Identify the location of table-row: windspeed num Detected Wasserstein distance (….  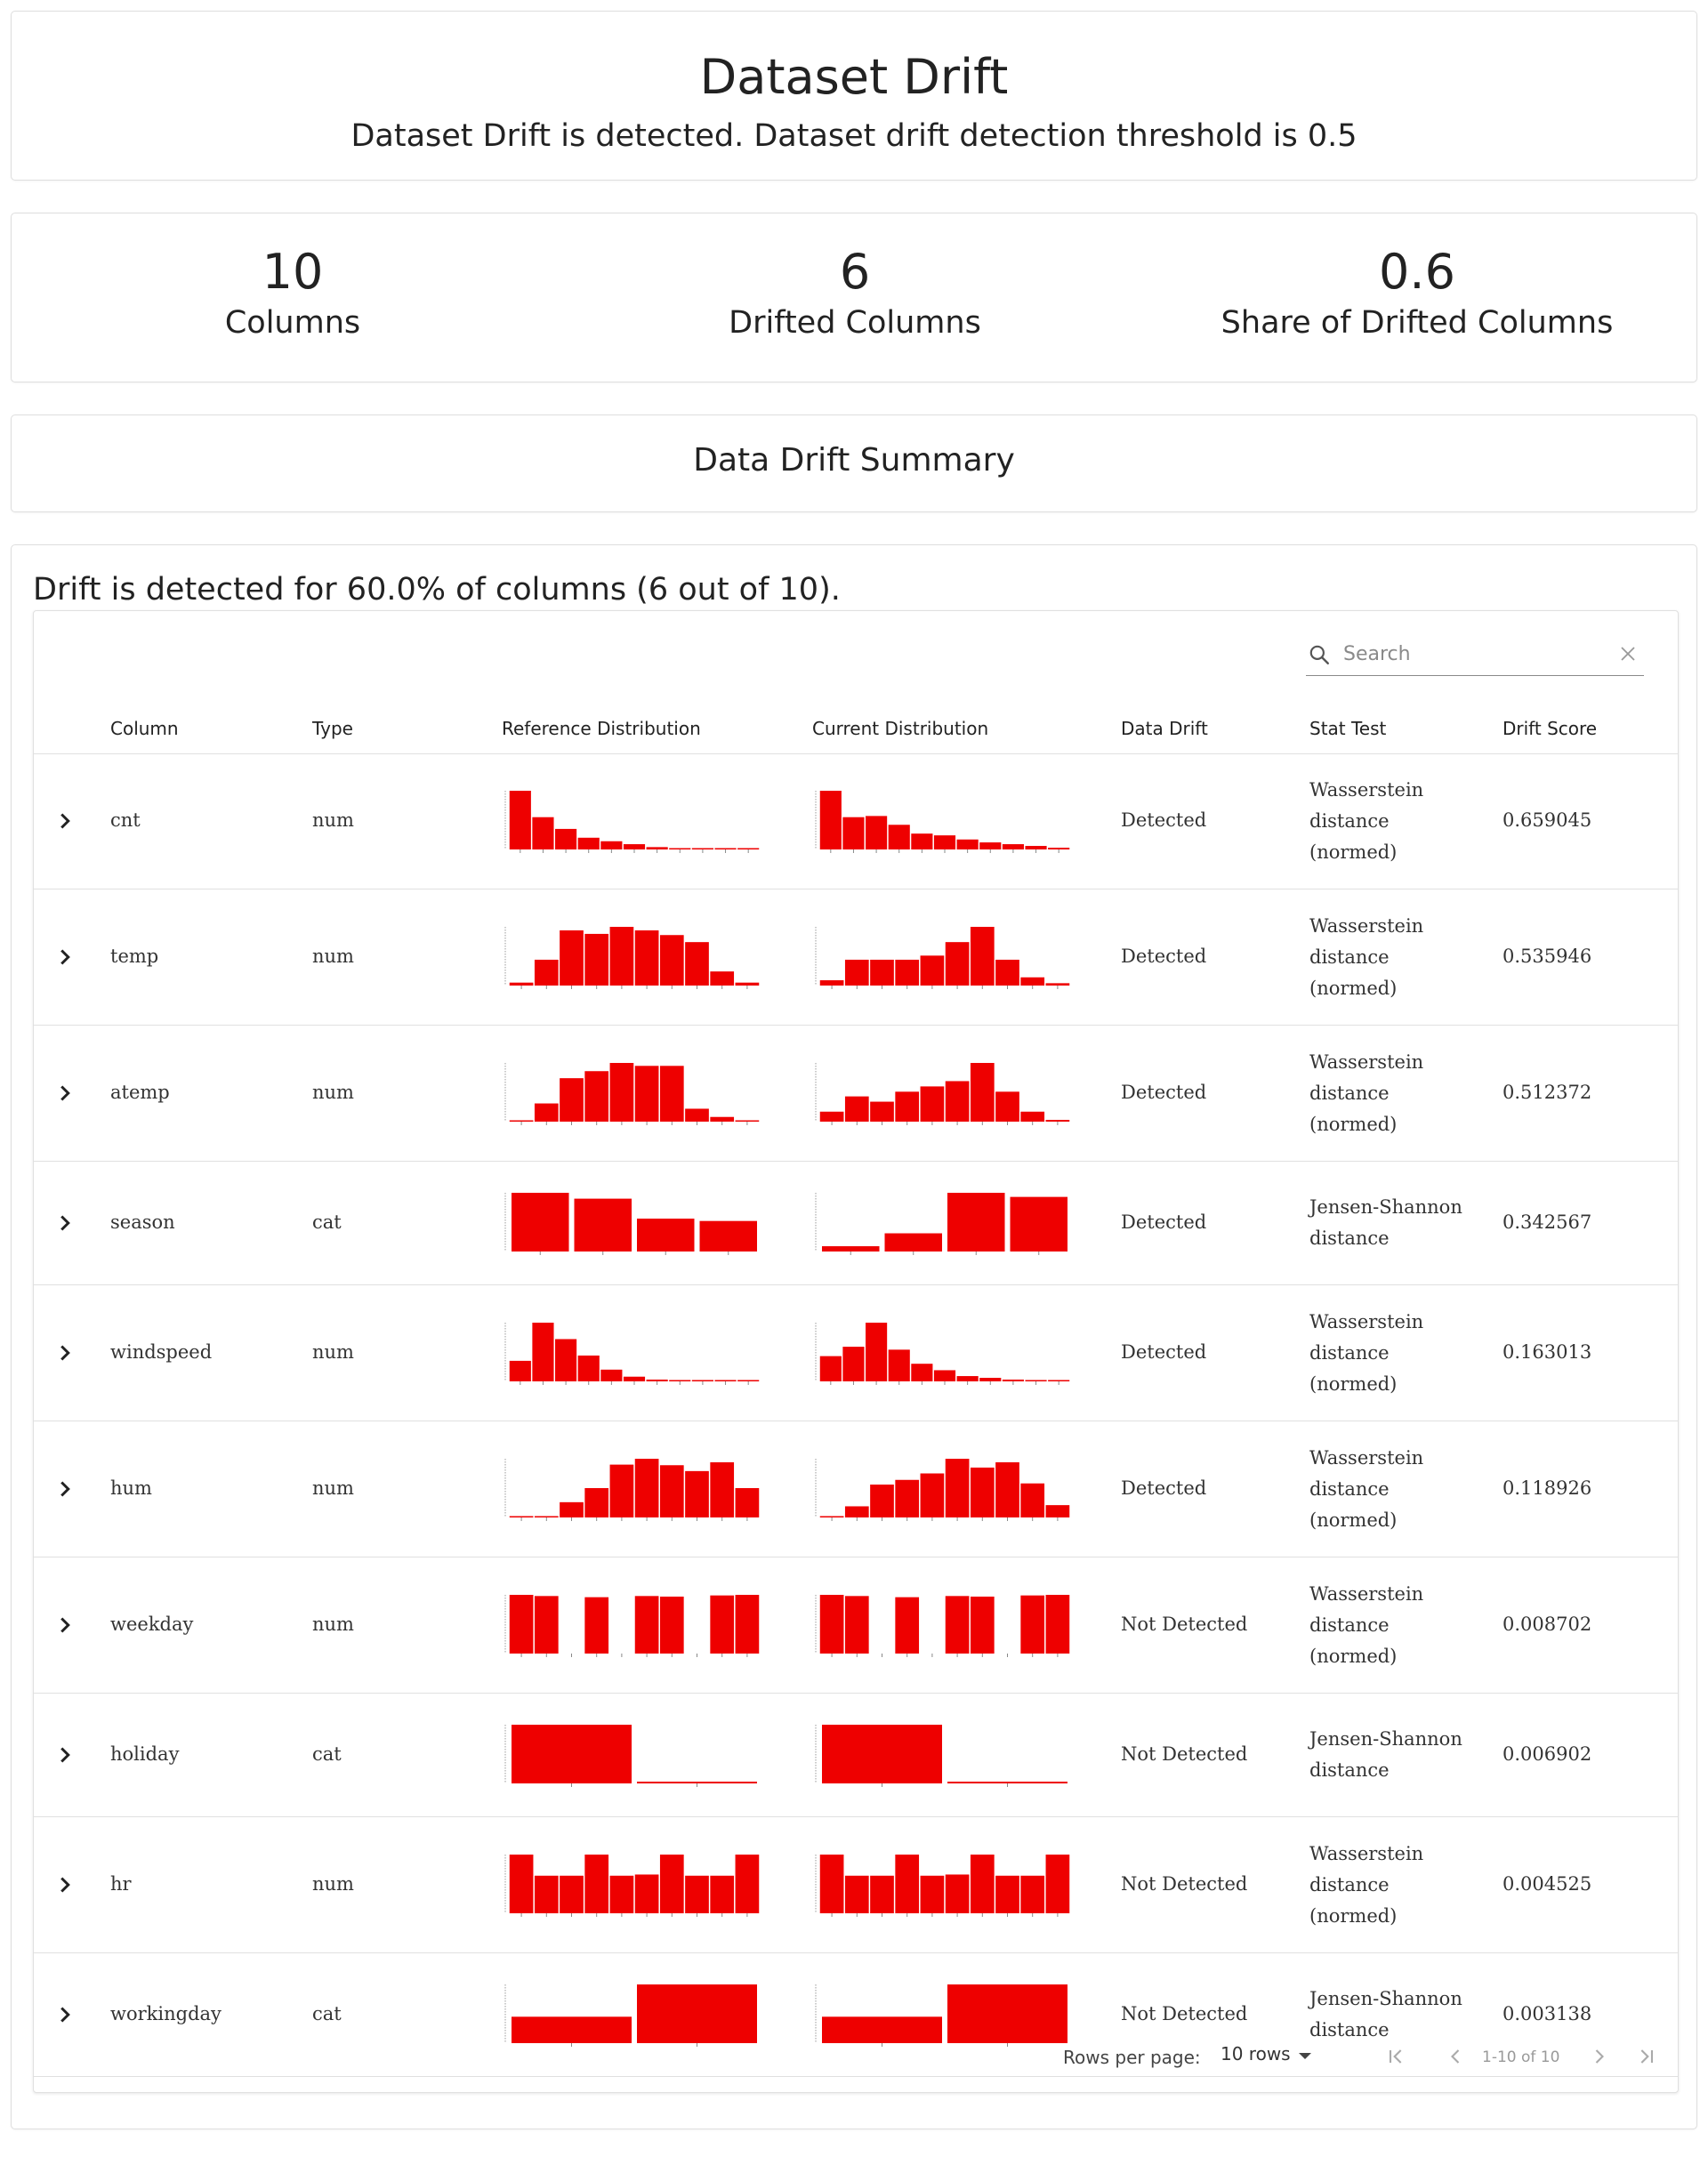
(856, 1353).